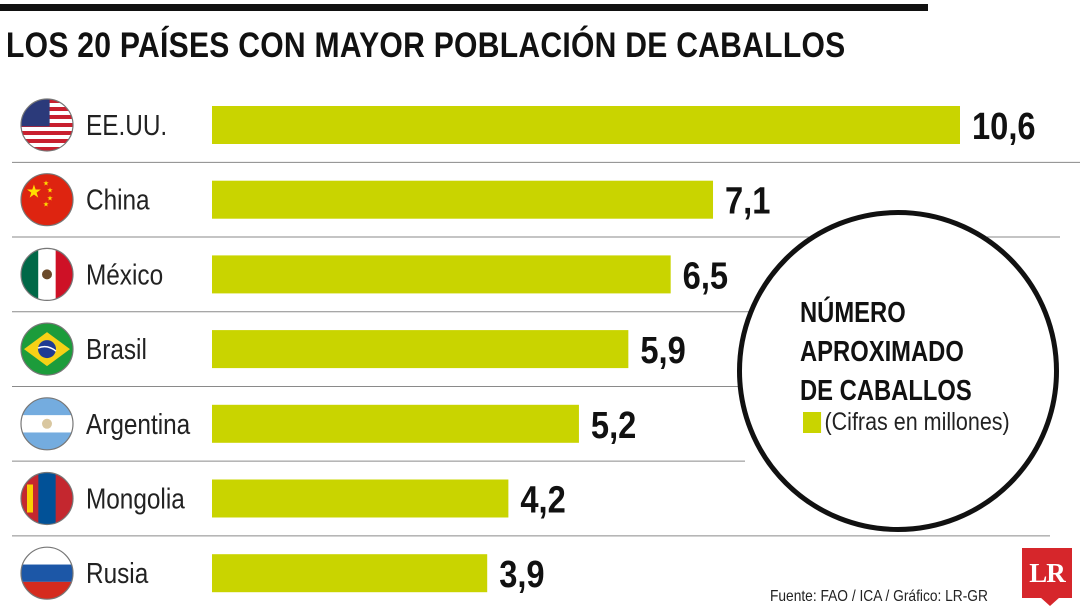  I want to click on value-label: 6,5, so click(705, 275).